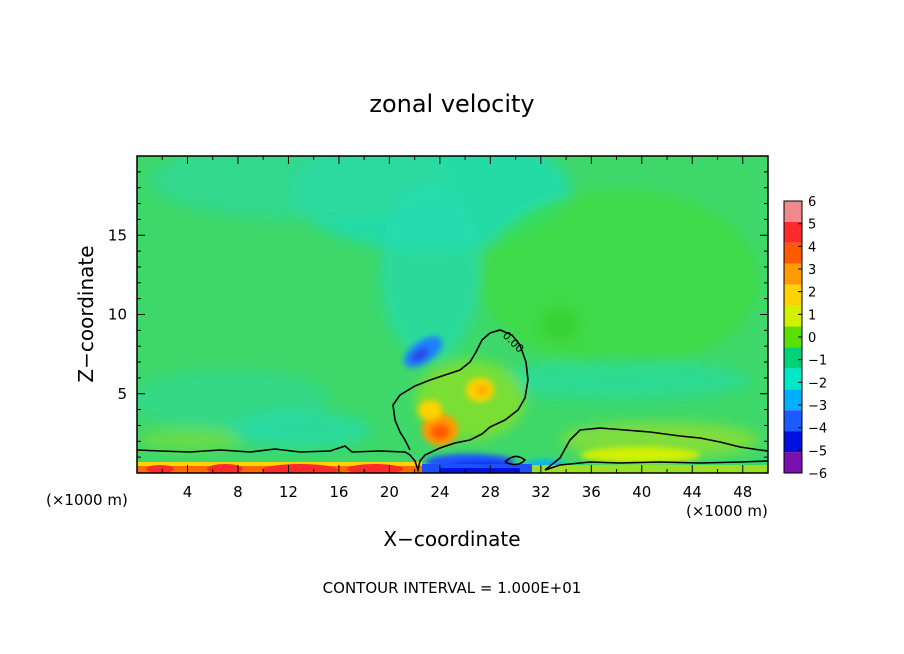 The width and height of the screenshot is (904, 654). I want to click on y-tick-label: 15, so click(117, 235).